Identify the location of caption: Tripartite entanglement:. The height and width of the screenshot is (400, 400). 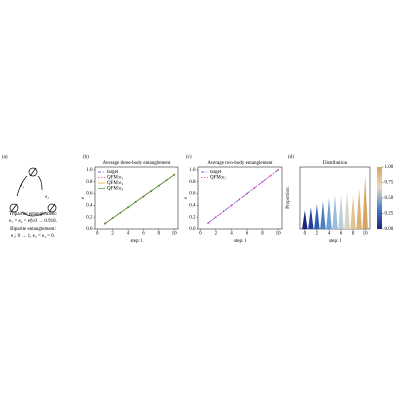
(33, 214).